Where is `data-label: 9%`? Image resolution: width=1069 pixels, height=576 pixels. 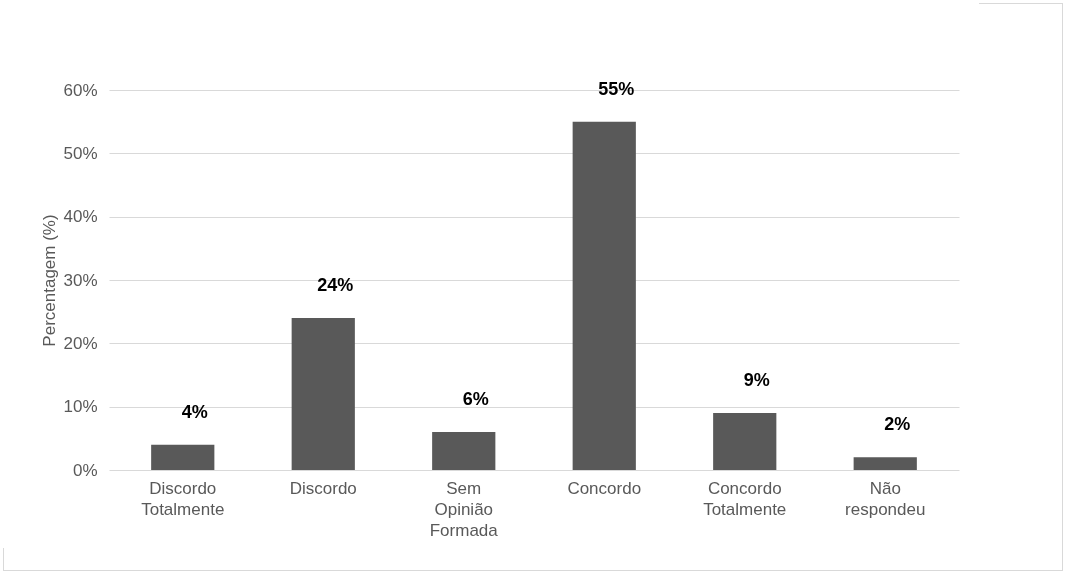
data-label: 9% is located at coordinates (756, 380).